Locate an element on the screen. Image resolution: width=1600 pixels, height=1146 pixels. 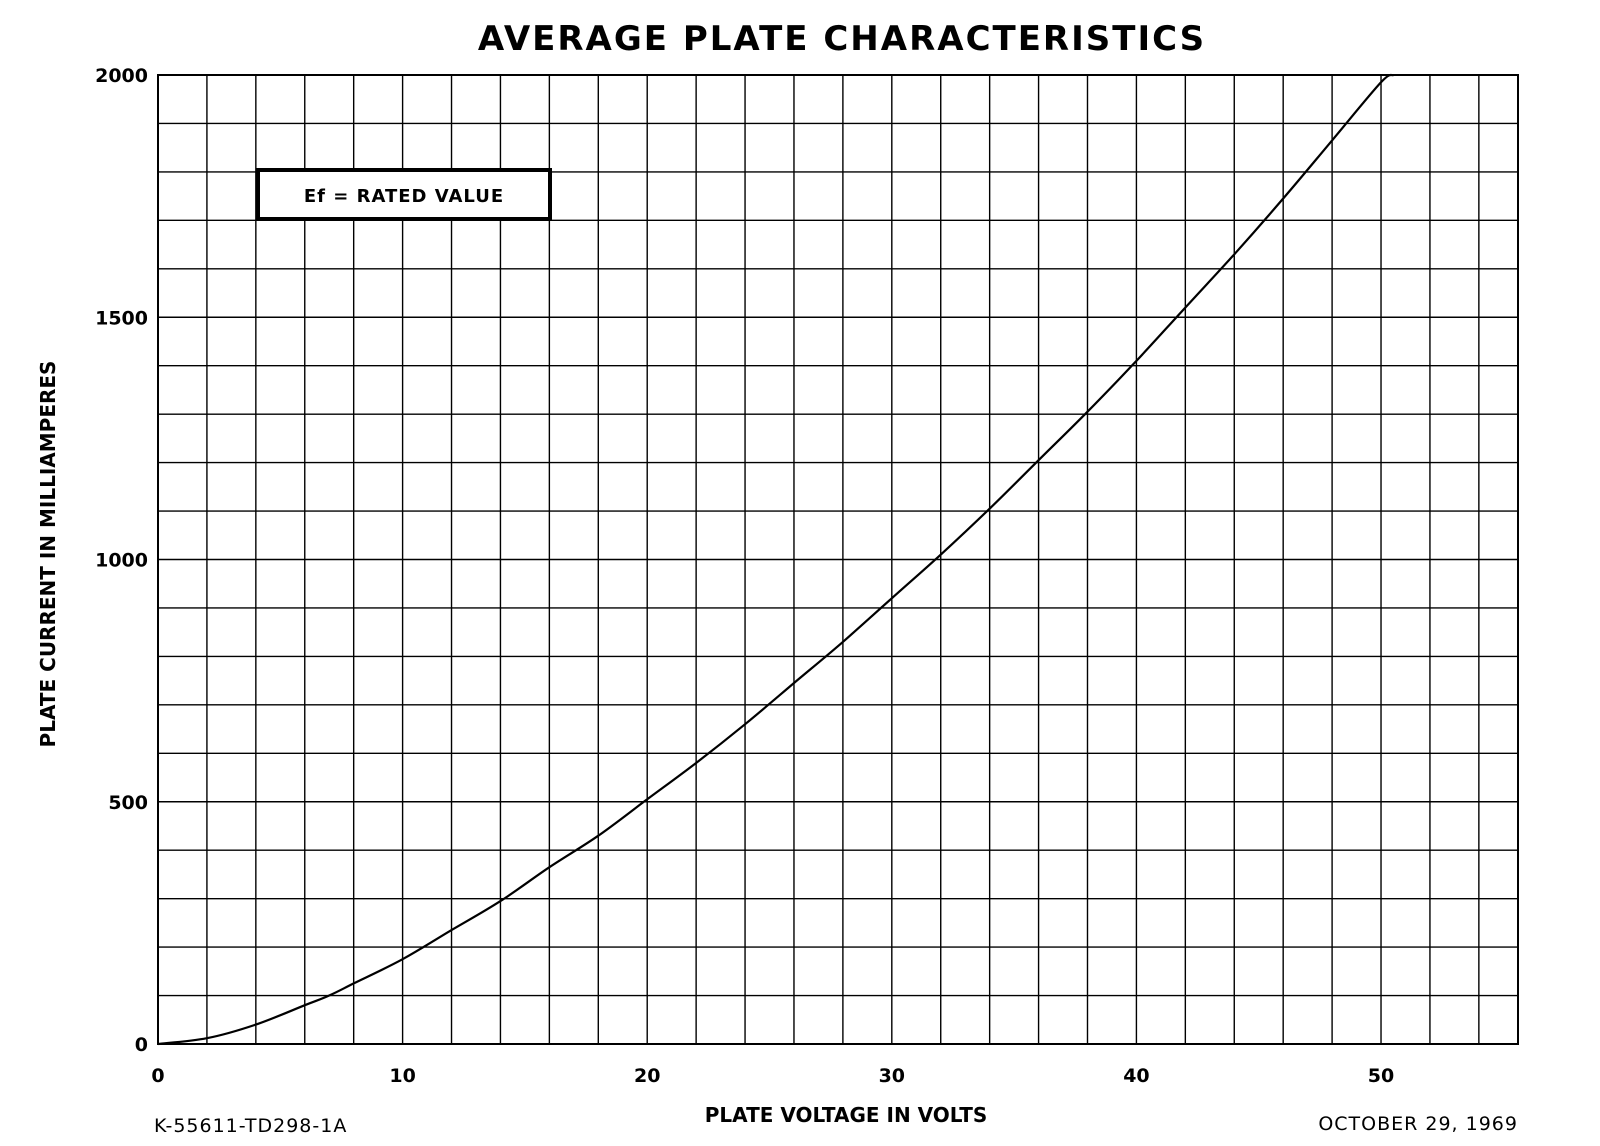
x-tick-label-5: 50 is located at coordinates (1381, 1076).